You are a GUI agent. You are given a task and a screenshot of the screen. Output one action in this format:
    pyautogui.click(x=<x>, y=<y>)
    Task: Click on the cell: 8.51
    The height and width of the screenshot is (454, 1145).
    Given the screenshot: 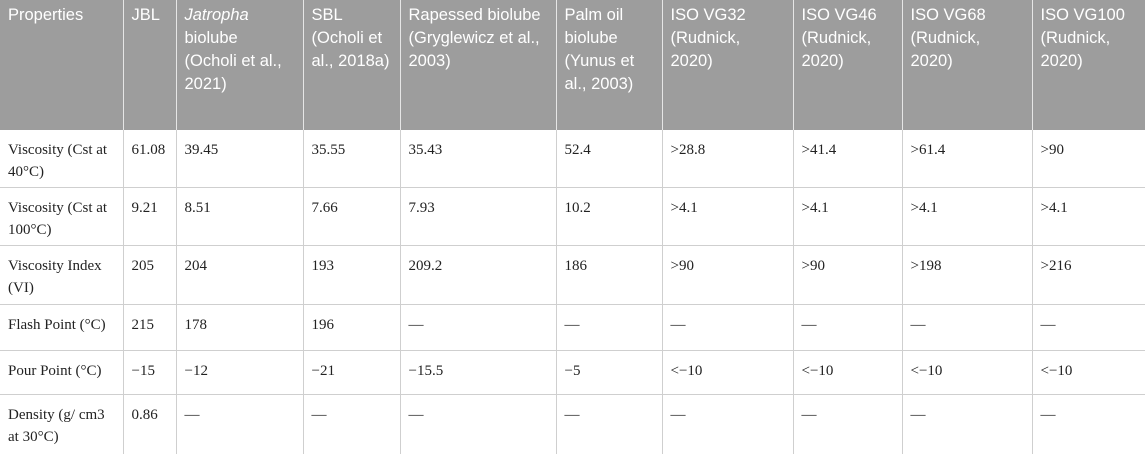 What is the action you would take?
    pyautogui.click(x=239, y=216)
    